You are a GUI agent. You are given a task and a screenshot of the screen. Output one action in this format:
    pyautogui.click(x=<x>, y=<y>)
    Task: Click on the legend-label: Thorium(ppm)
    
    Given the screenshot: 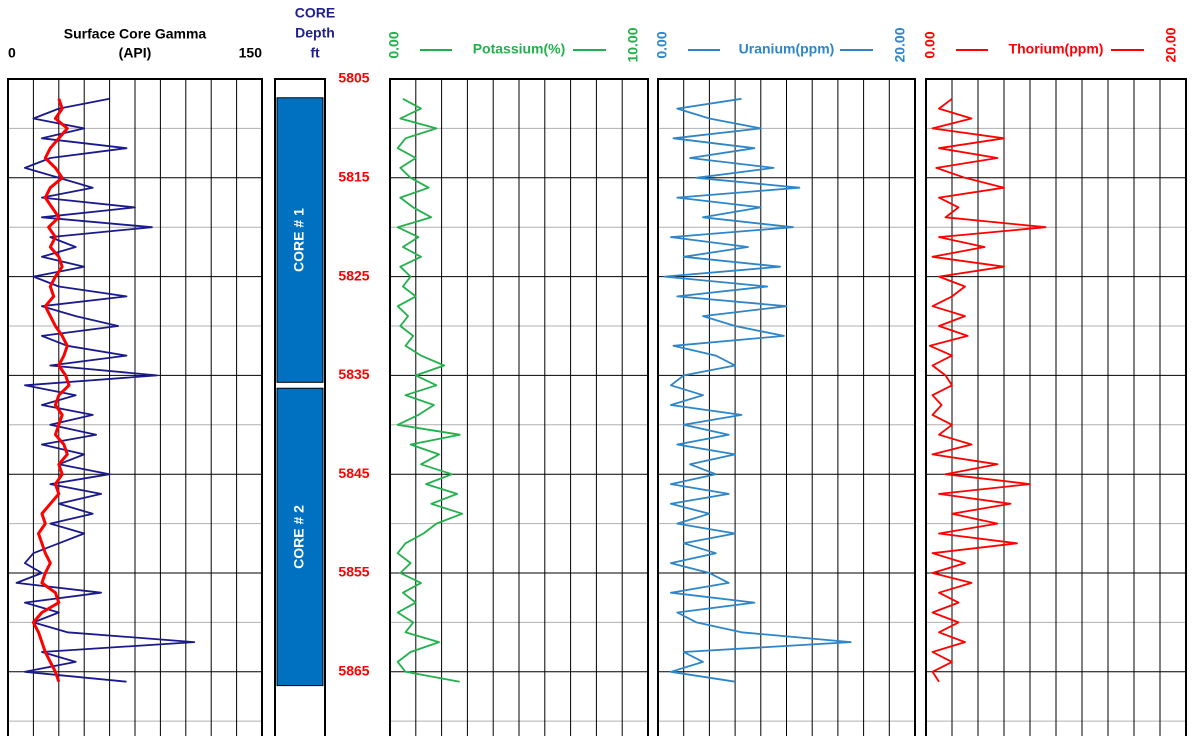 What is the action you would take?
    pyautogui.click(x=1056, y=49)
    